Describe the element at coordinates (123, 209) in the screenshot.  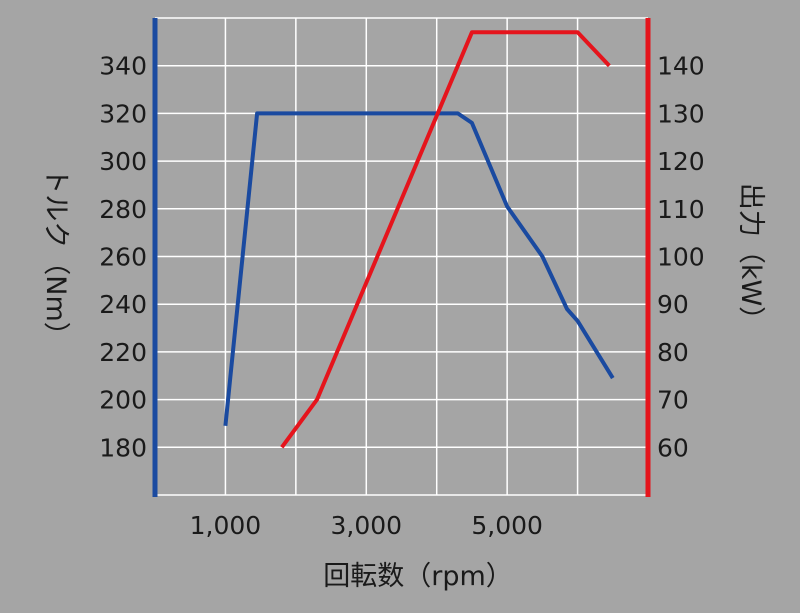
I see `left-tick-label: 280` at that location.